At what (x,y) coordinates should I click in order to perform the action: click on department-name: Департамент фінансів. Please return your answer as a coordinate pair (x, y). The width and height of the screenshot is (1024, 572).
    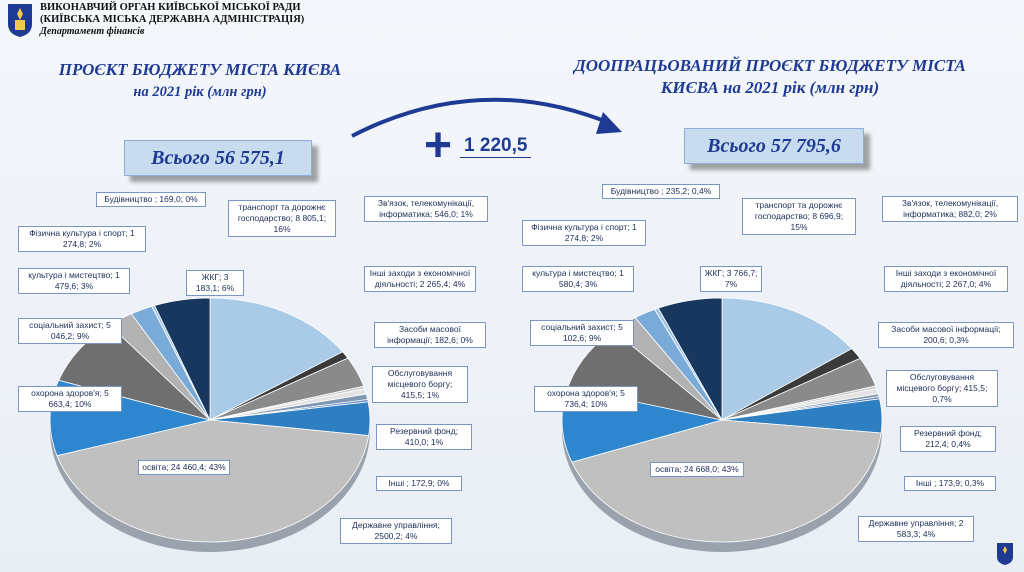
    Looking at the image, I should click on (92, 31).